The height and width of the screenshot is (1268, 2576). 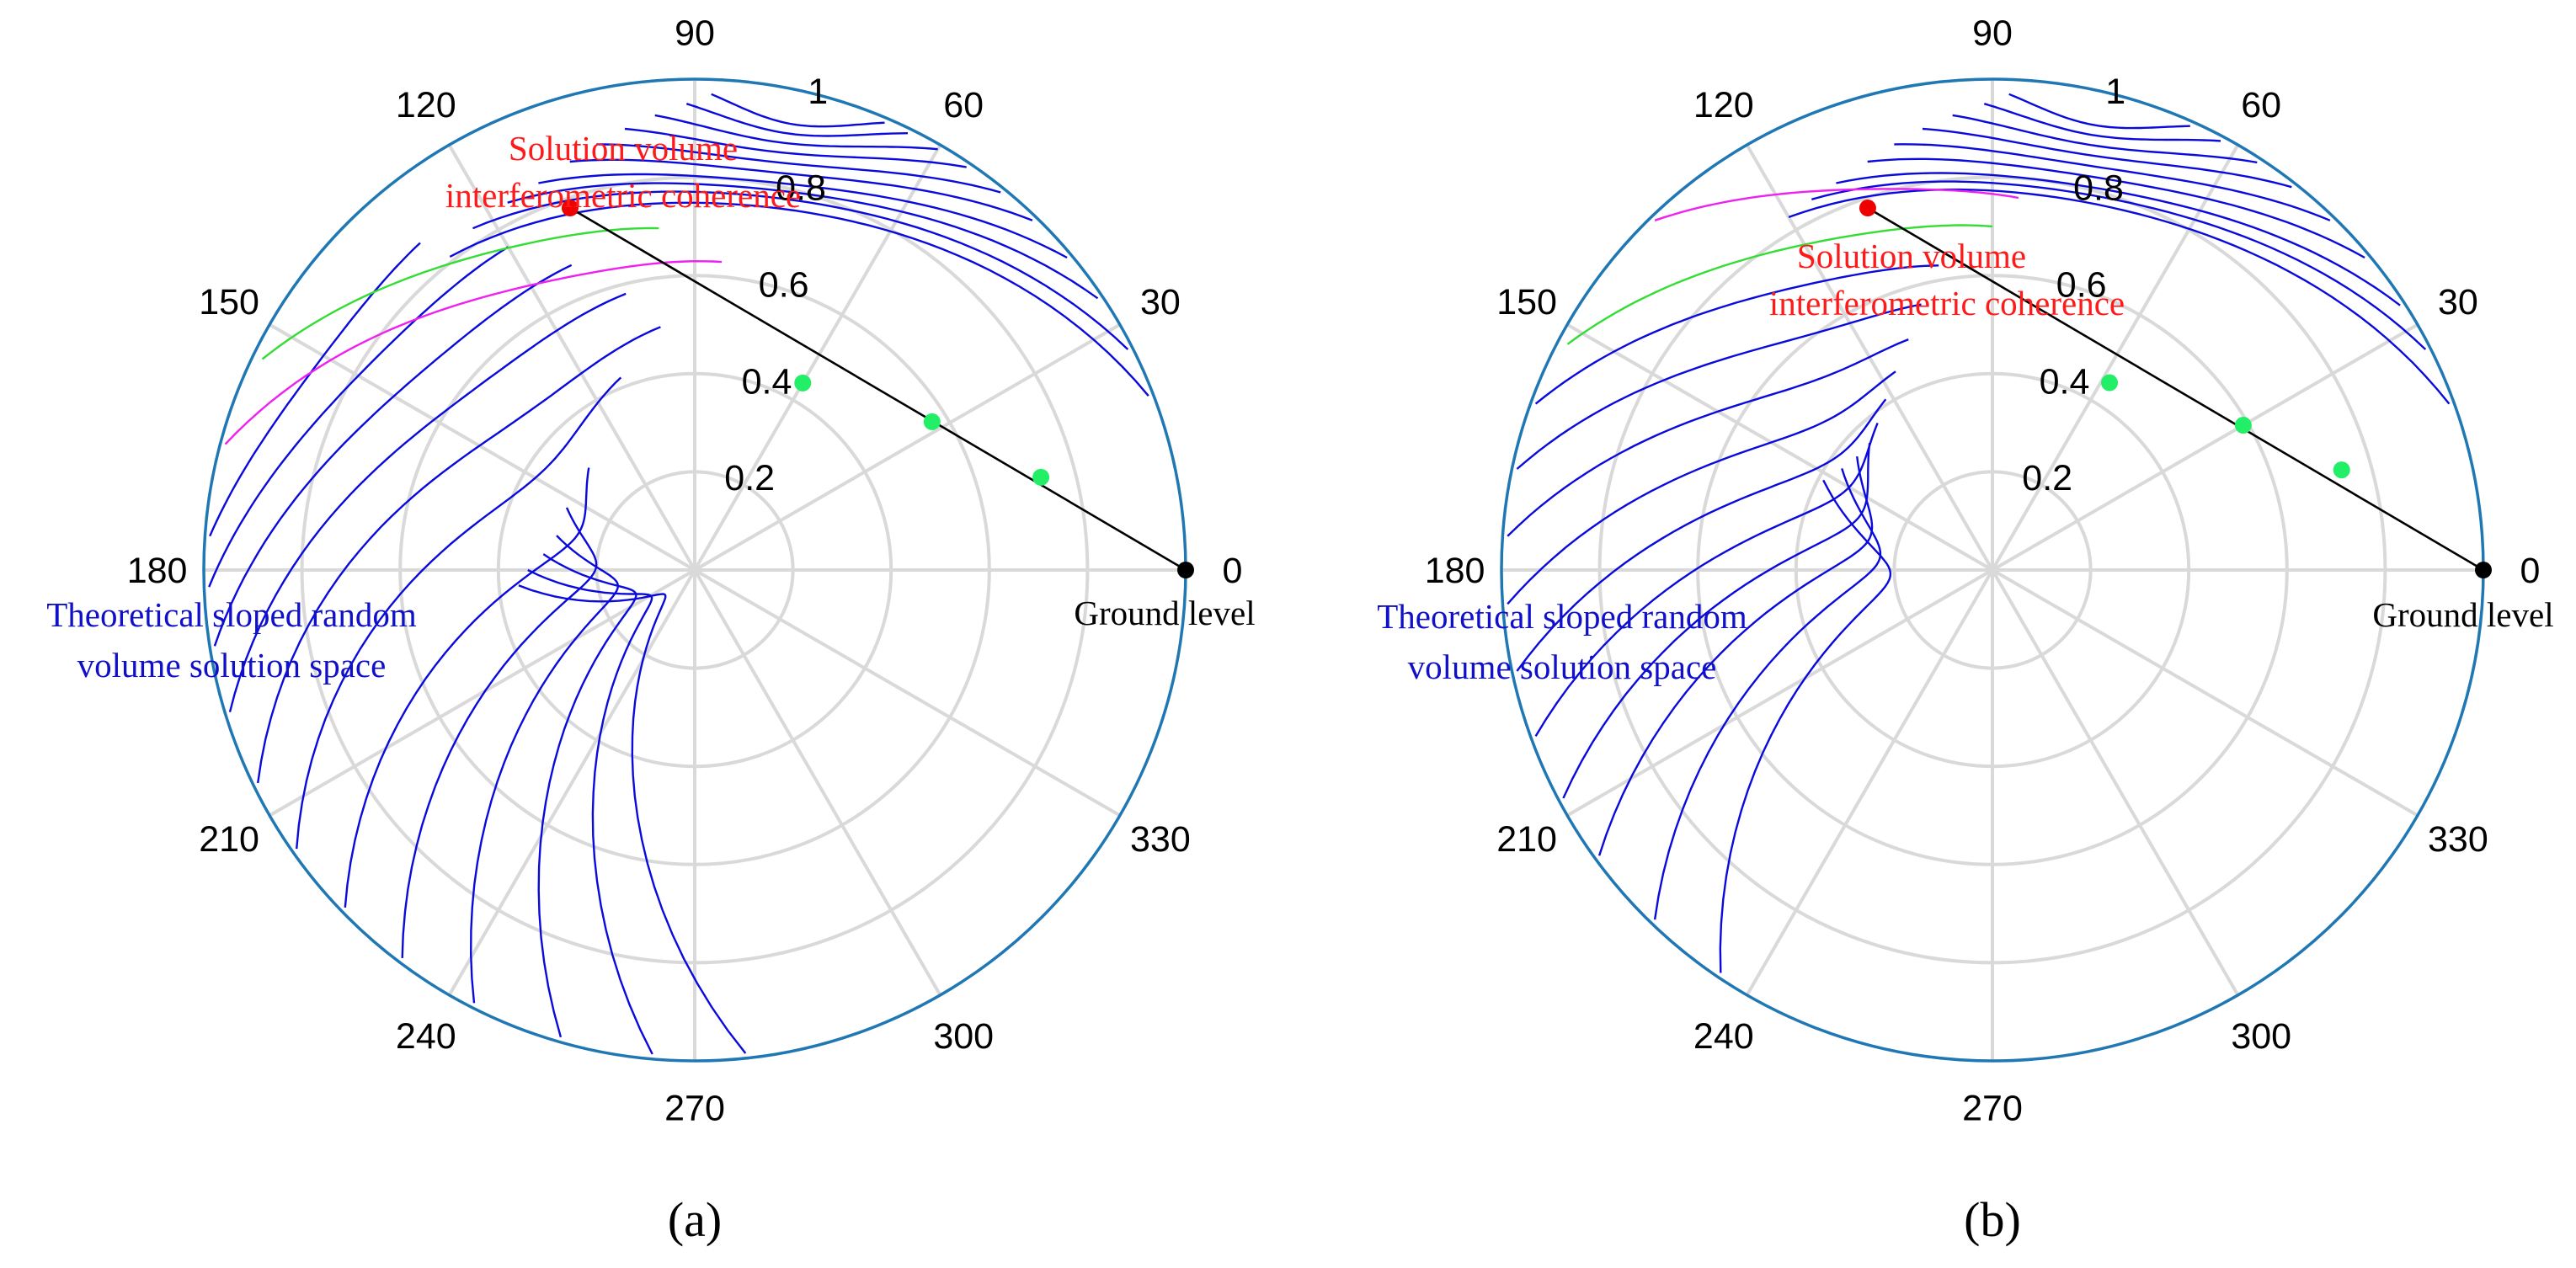 What do you see at coordinates (2462, 614) in the screenshot?
I see `ground-level-label-b: Ground level` at bounding box center [2462, 614].